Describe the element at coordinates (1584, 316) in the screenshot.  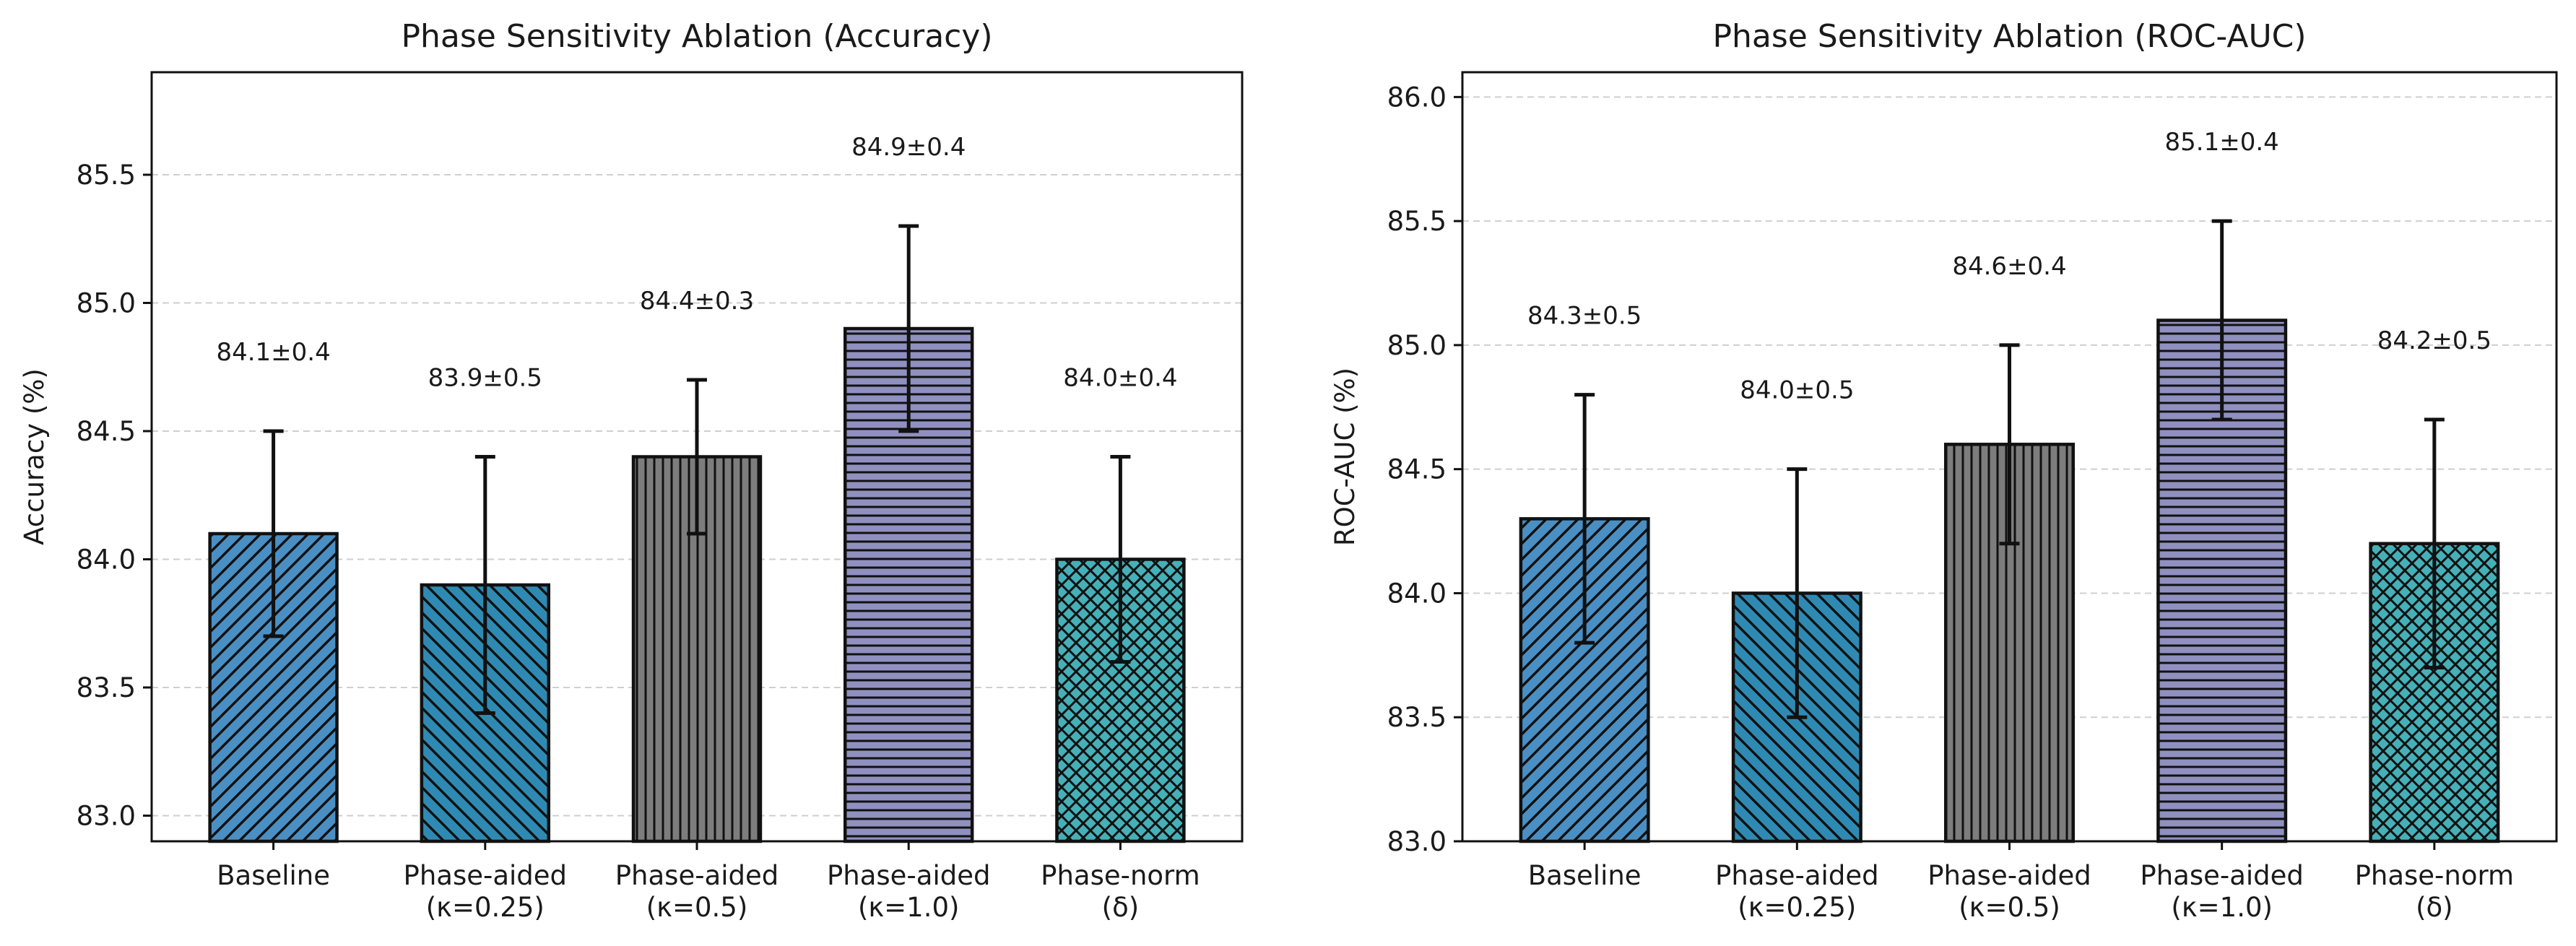
I see `data-label: 84.3±0.5` at that location.